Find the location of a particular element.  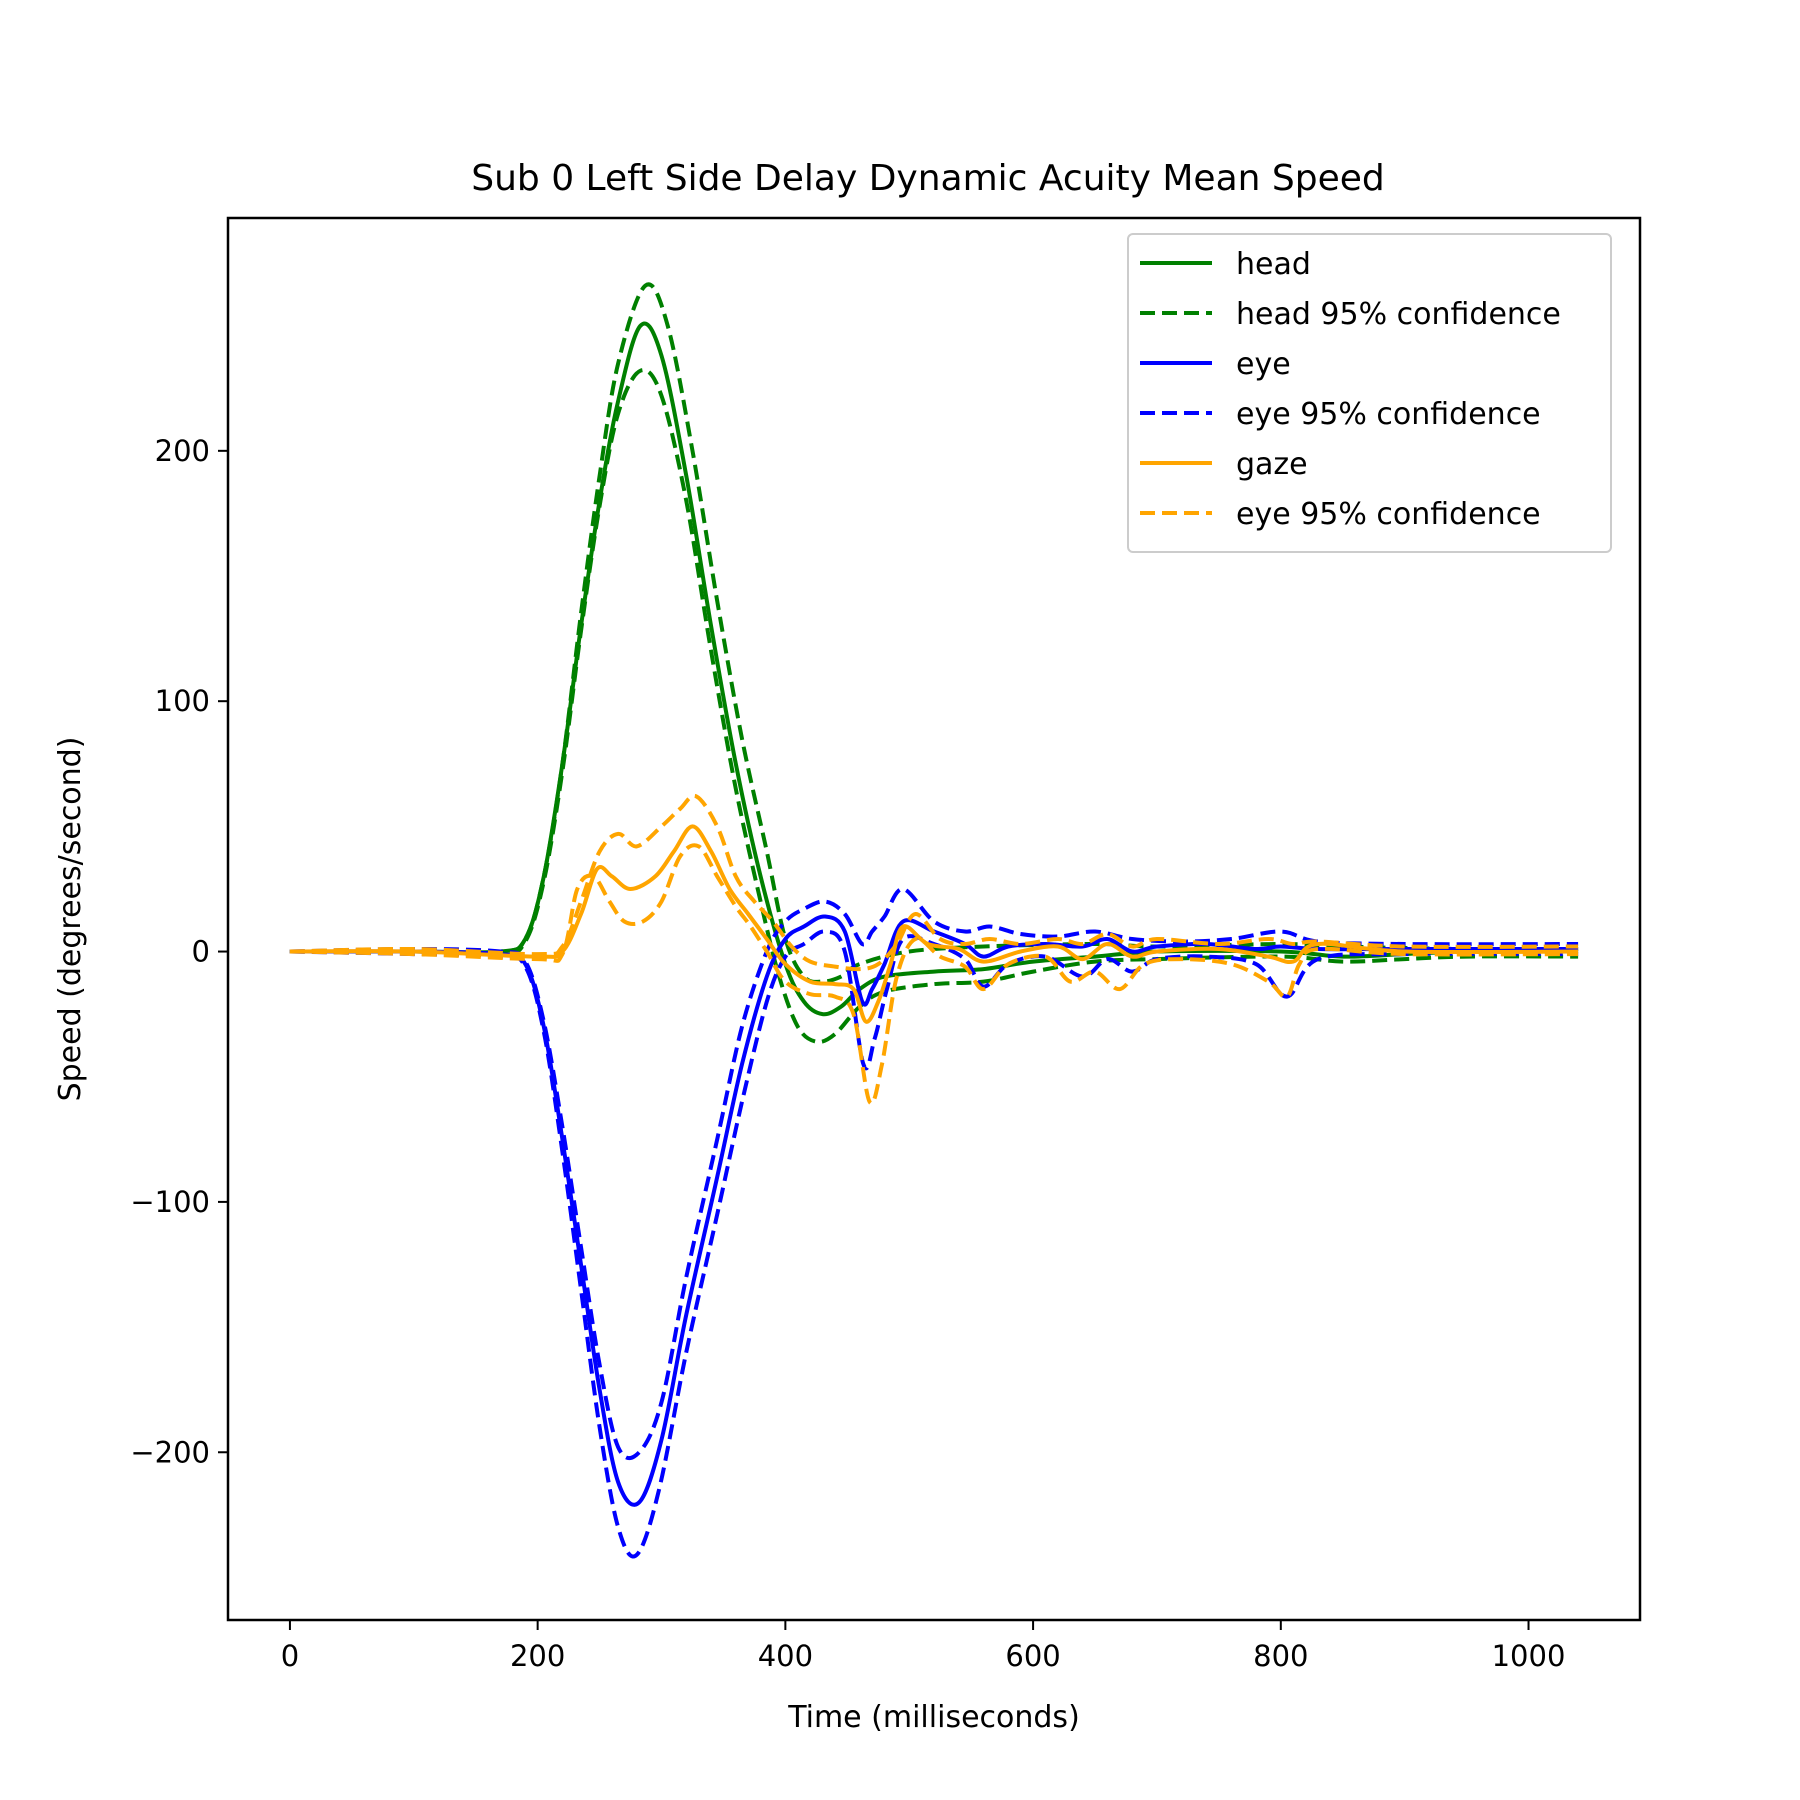

x-axis-label: Time (milliseconds) is located at coordinates (933, 1717).